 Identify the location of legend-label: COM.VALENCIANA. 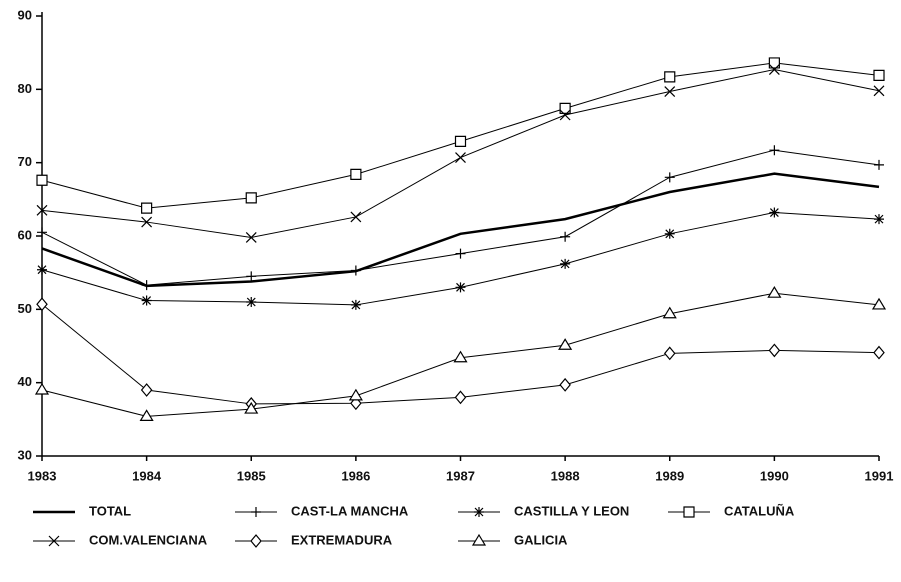
(148, 539).